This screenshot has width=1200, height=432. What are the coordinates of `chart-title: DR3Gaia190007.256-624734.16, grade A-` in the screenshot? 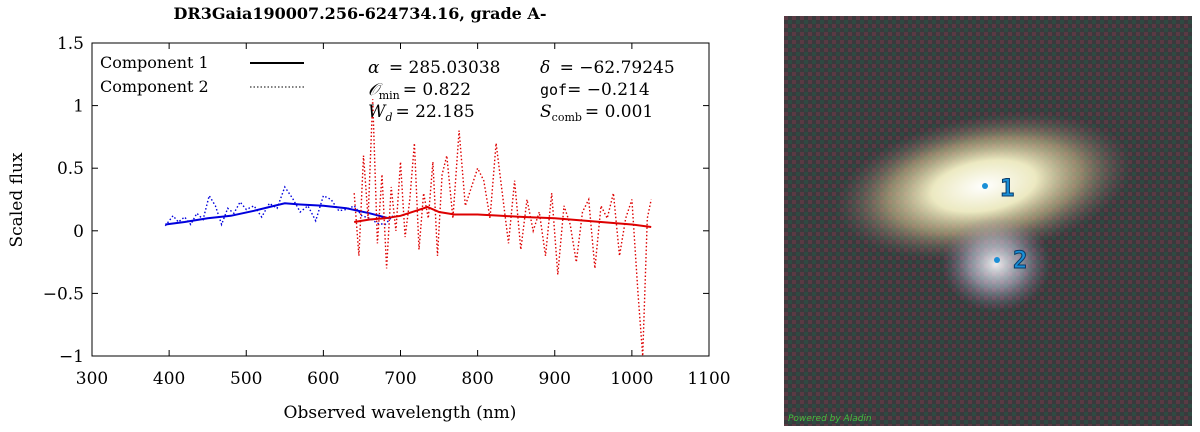 It's located at (360, 13).